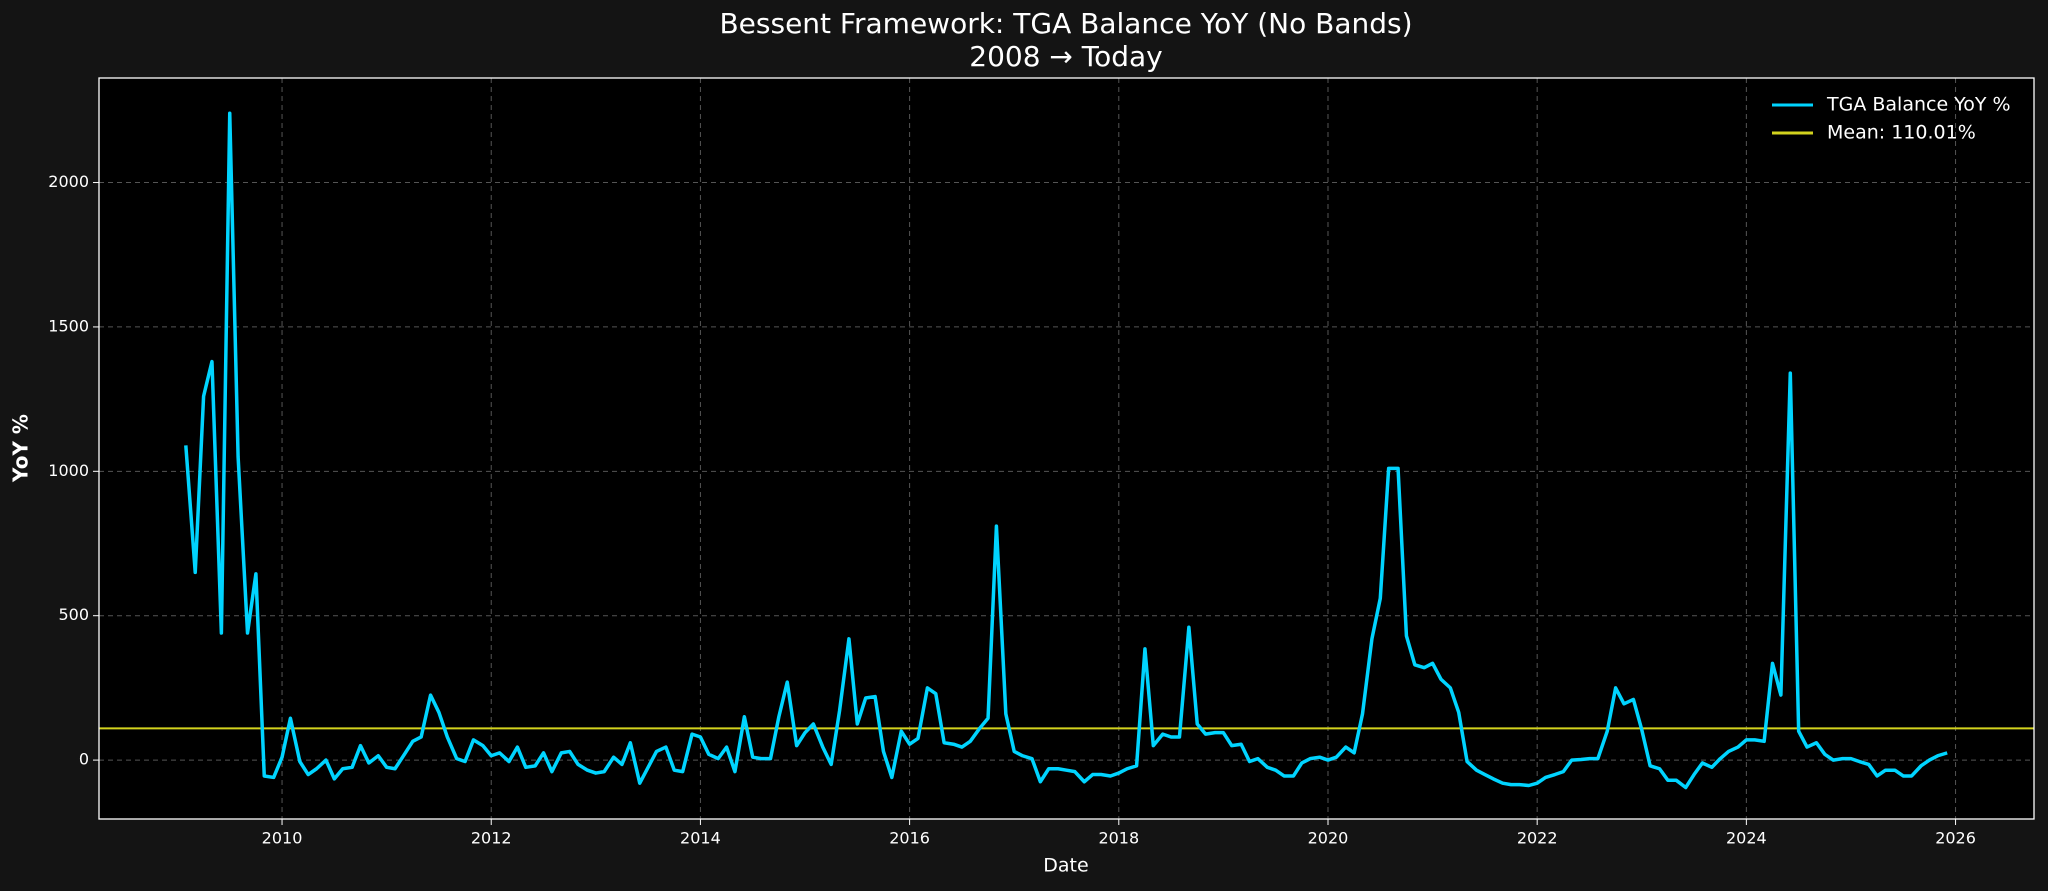 Image resolution: width=2048 pixels, height=891 pixels. I want to click on y-tick-label: 0, so click(84, 759).